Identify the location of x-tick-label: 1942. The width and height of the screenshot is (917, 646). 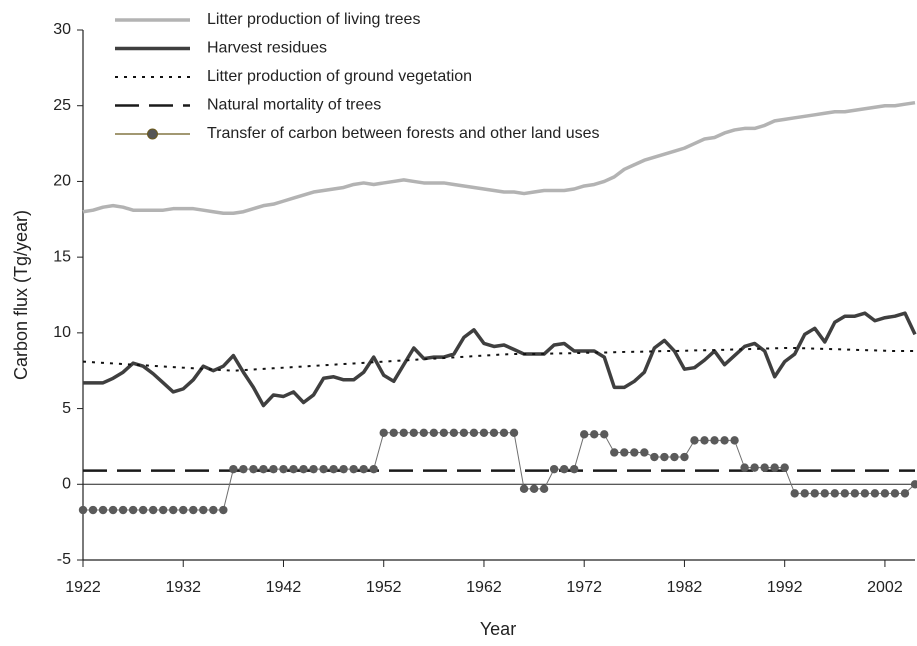
(284, 587).